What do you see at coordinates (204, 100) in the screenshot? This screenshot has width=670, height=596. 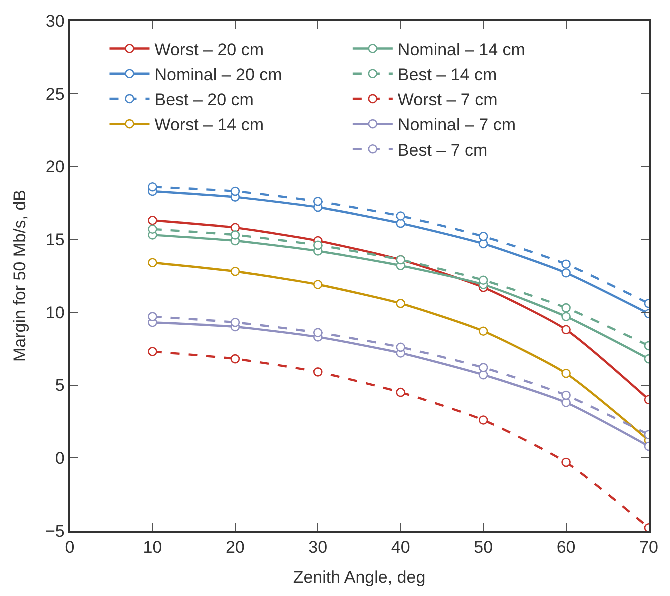 I see `legend-label: Best – 20 cm` at bounding box center [204, 100].